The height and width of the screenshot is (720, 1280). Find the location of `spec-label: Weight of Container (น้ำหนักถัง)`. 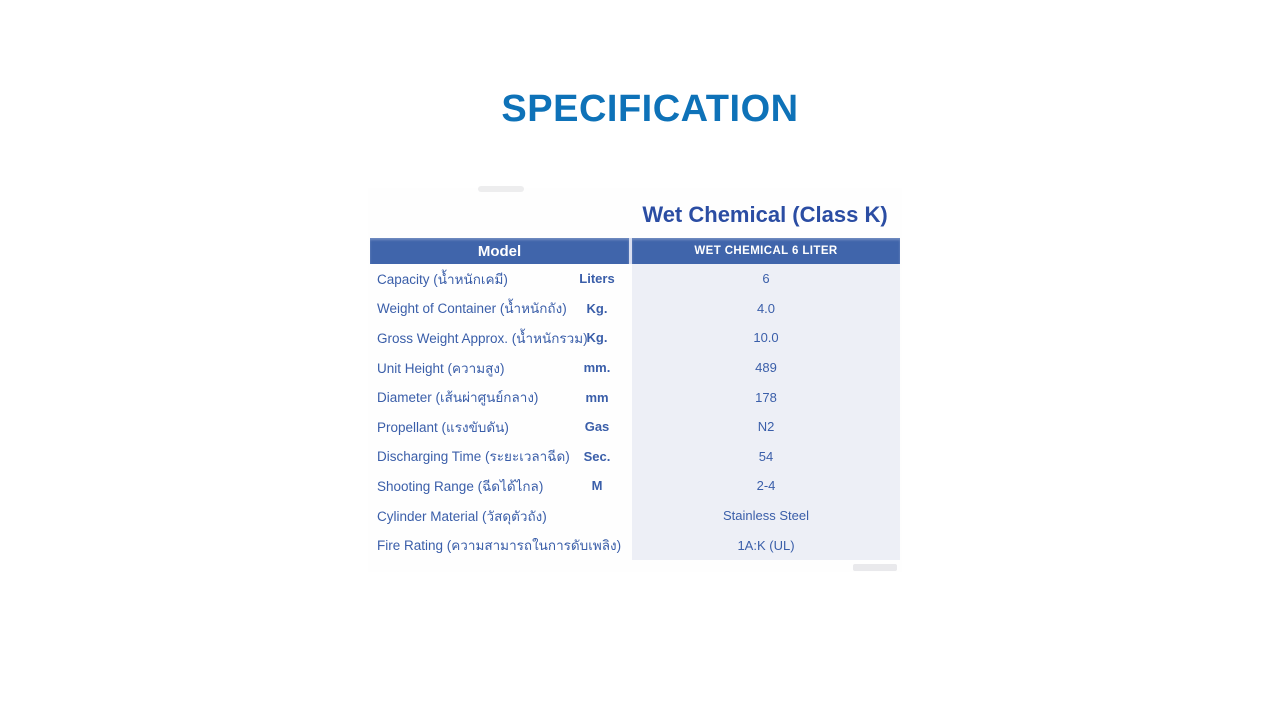

spec-label: Weight of Container (น้ำหนักถัง) is located at coordinates (472, 309).